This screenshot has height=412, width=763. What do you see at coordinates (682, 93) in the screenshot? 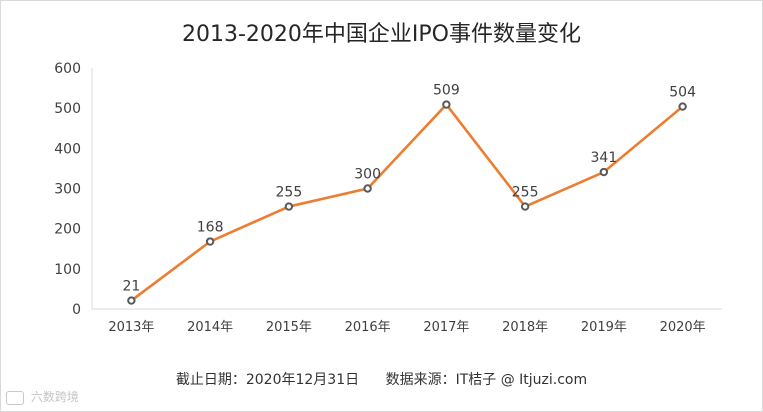
I see `data-label: 504` at bounding box center [682, 93].